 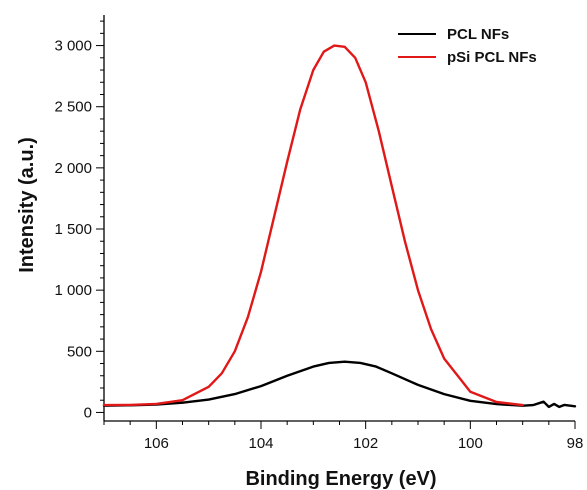 What do you see at coordinates (79, 220) in the screenshot?
I see `y-axis-ticks: 0 500 1 000 1 500 2 000 2 500 3 000` at bounding box center [79, 220].